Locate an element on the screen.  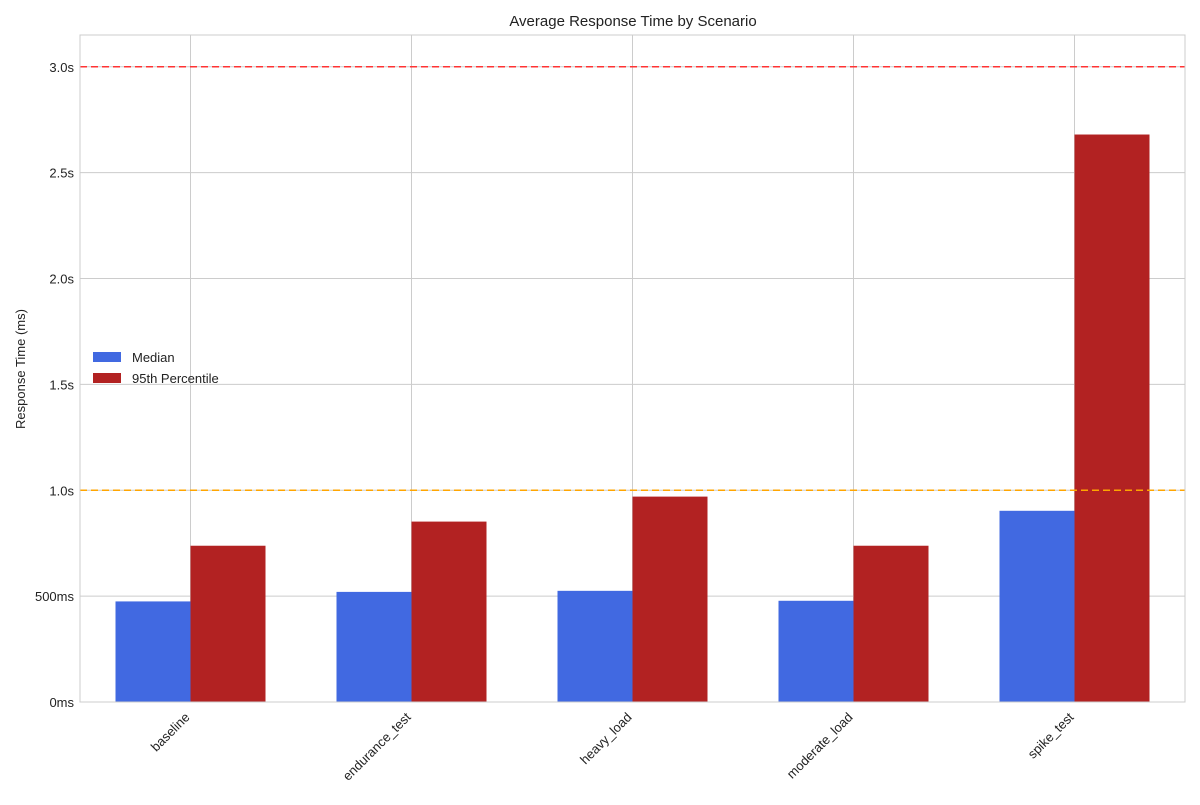
y-tick-label: 1.0s is located at coordinates (61, 490).